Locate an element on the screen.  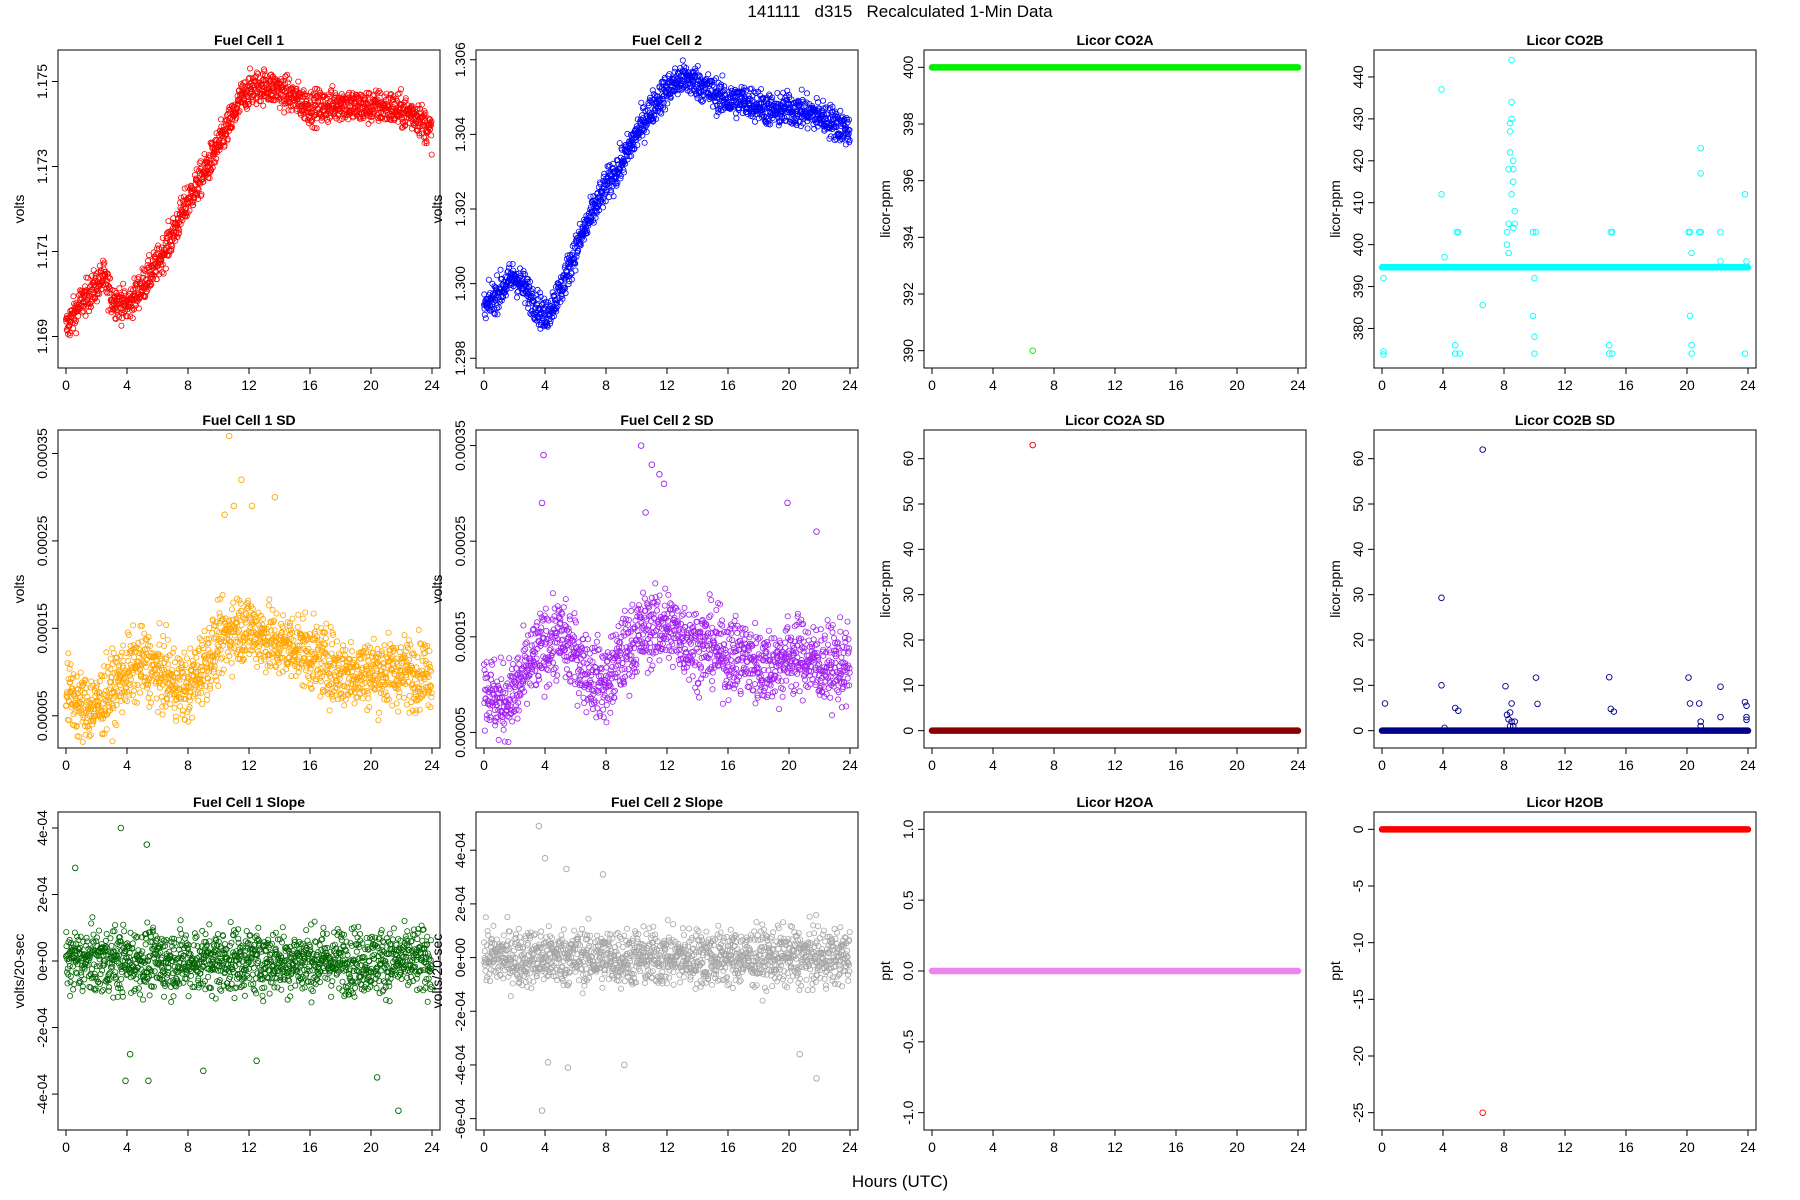
y-tick-label: 420 is located at coordinates (1358, 161).